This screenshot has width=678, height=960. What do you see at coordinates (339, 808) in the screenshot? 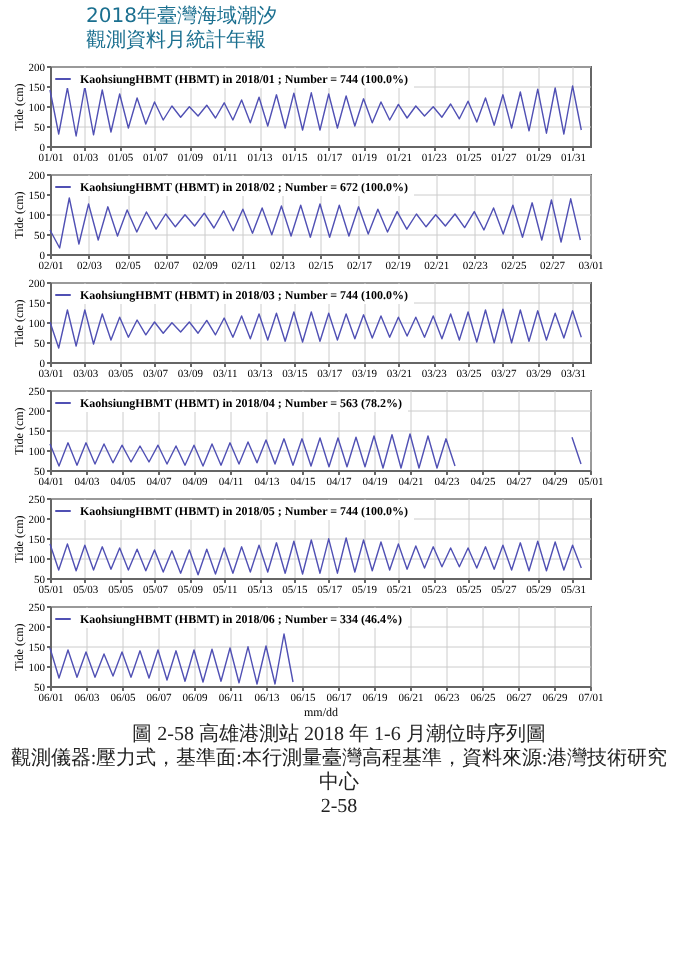
I see `text: 2-58` at bounding box center [339, 808].